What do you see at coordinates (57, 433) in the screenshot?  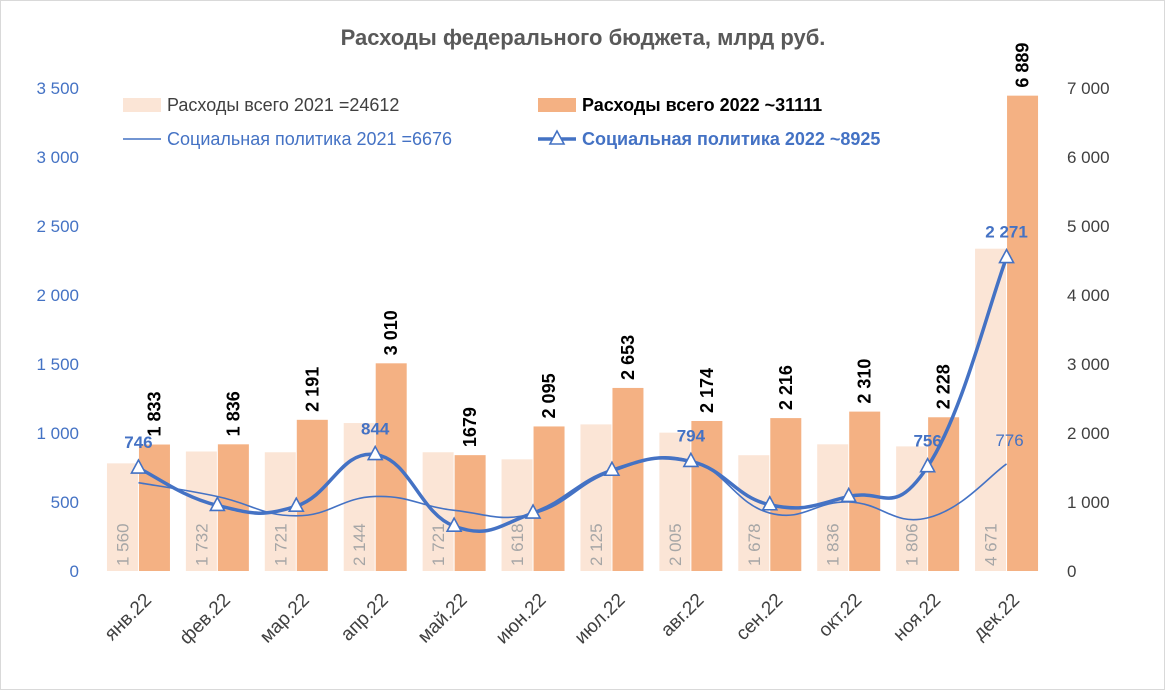 I see `y-left-tick-label: 1 000` at bounding box center [57, 433].